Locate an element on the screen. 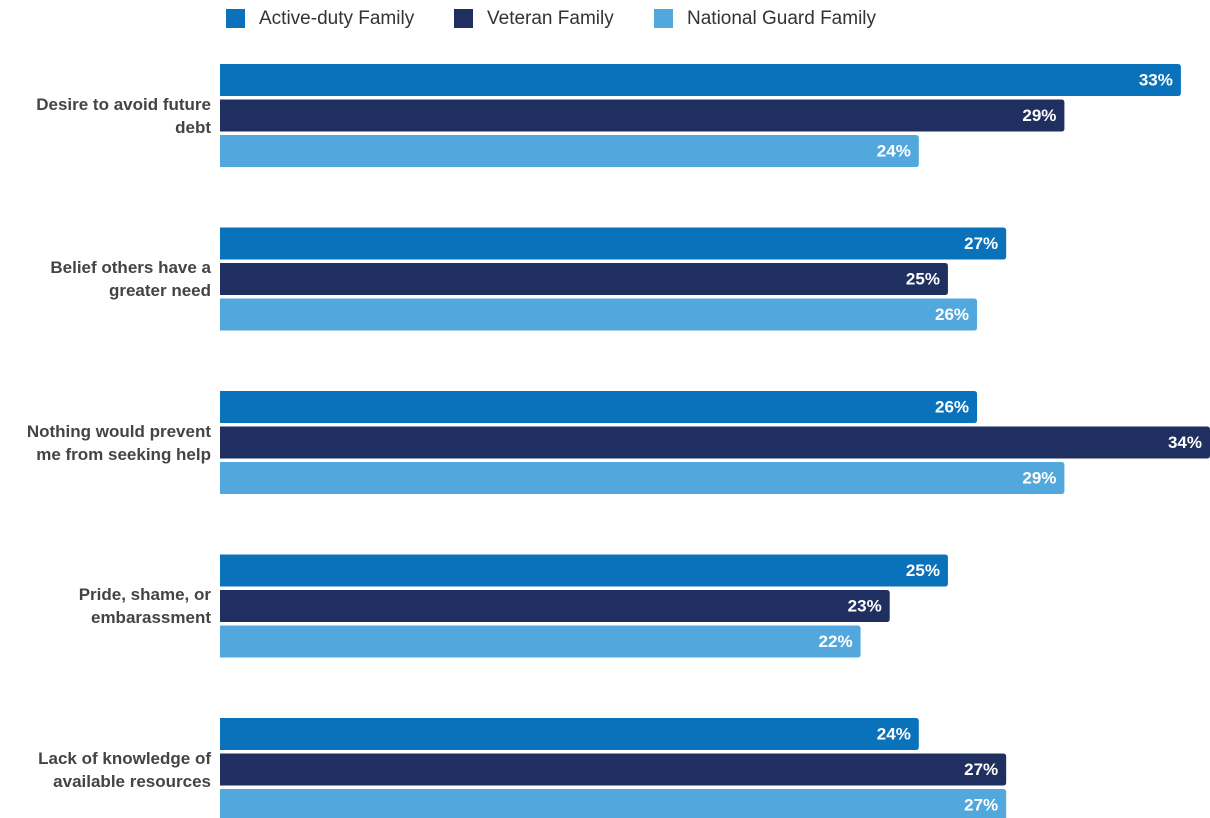 Image resolution: width=1210 pixels, height=818 pixels. category-label: Pride, shame, or embarassment is located at coordinates (144, 606).